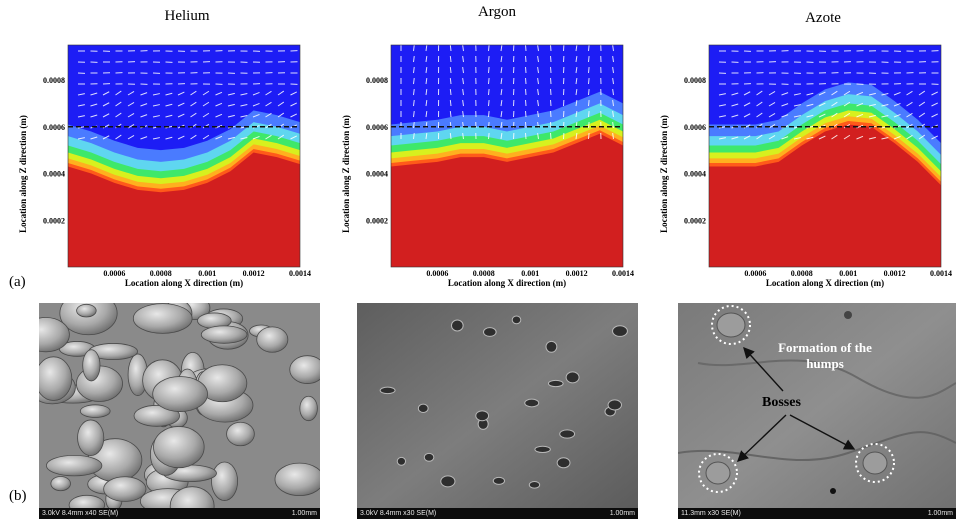 The image size is (956, 519). What do you see at coordinates (54, 174) in the screenshot?
I see `y-tick-label: 0.0004` at bounding box center [54, 174].